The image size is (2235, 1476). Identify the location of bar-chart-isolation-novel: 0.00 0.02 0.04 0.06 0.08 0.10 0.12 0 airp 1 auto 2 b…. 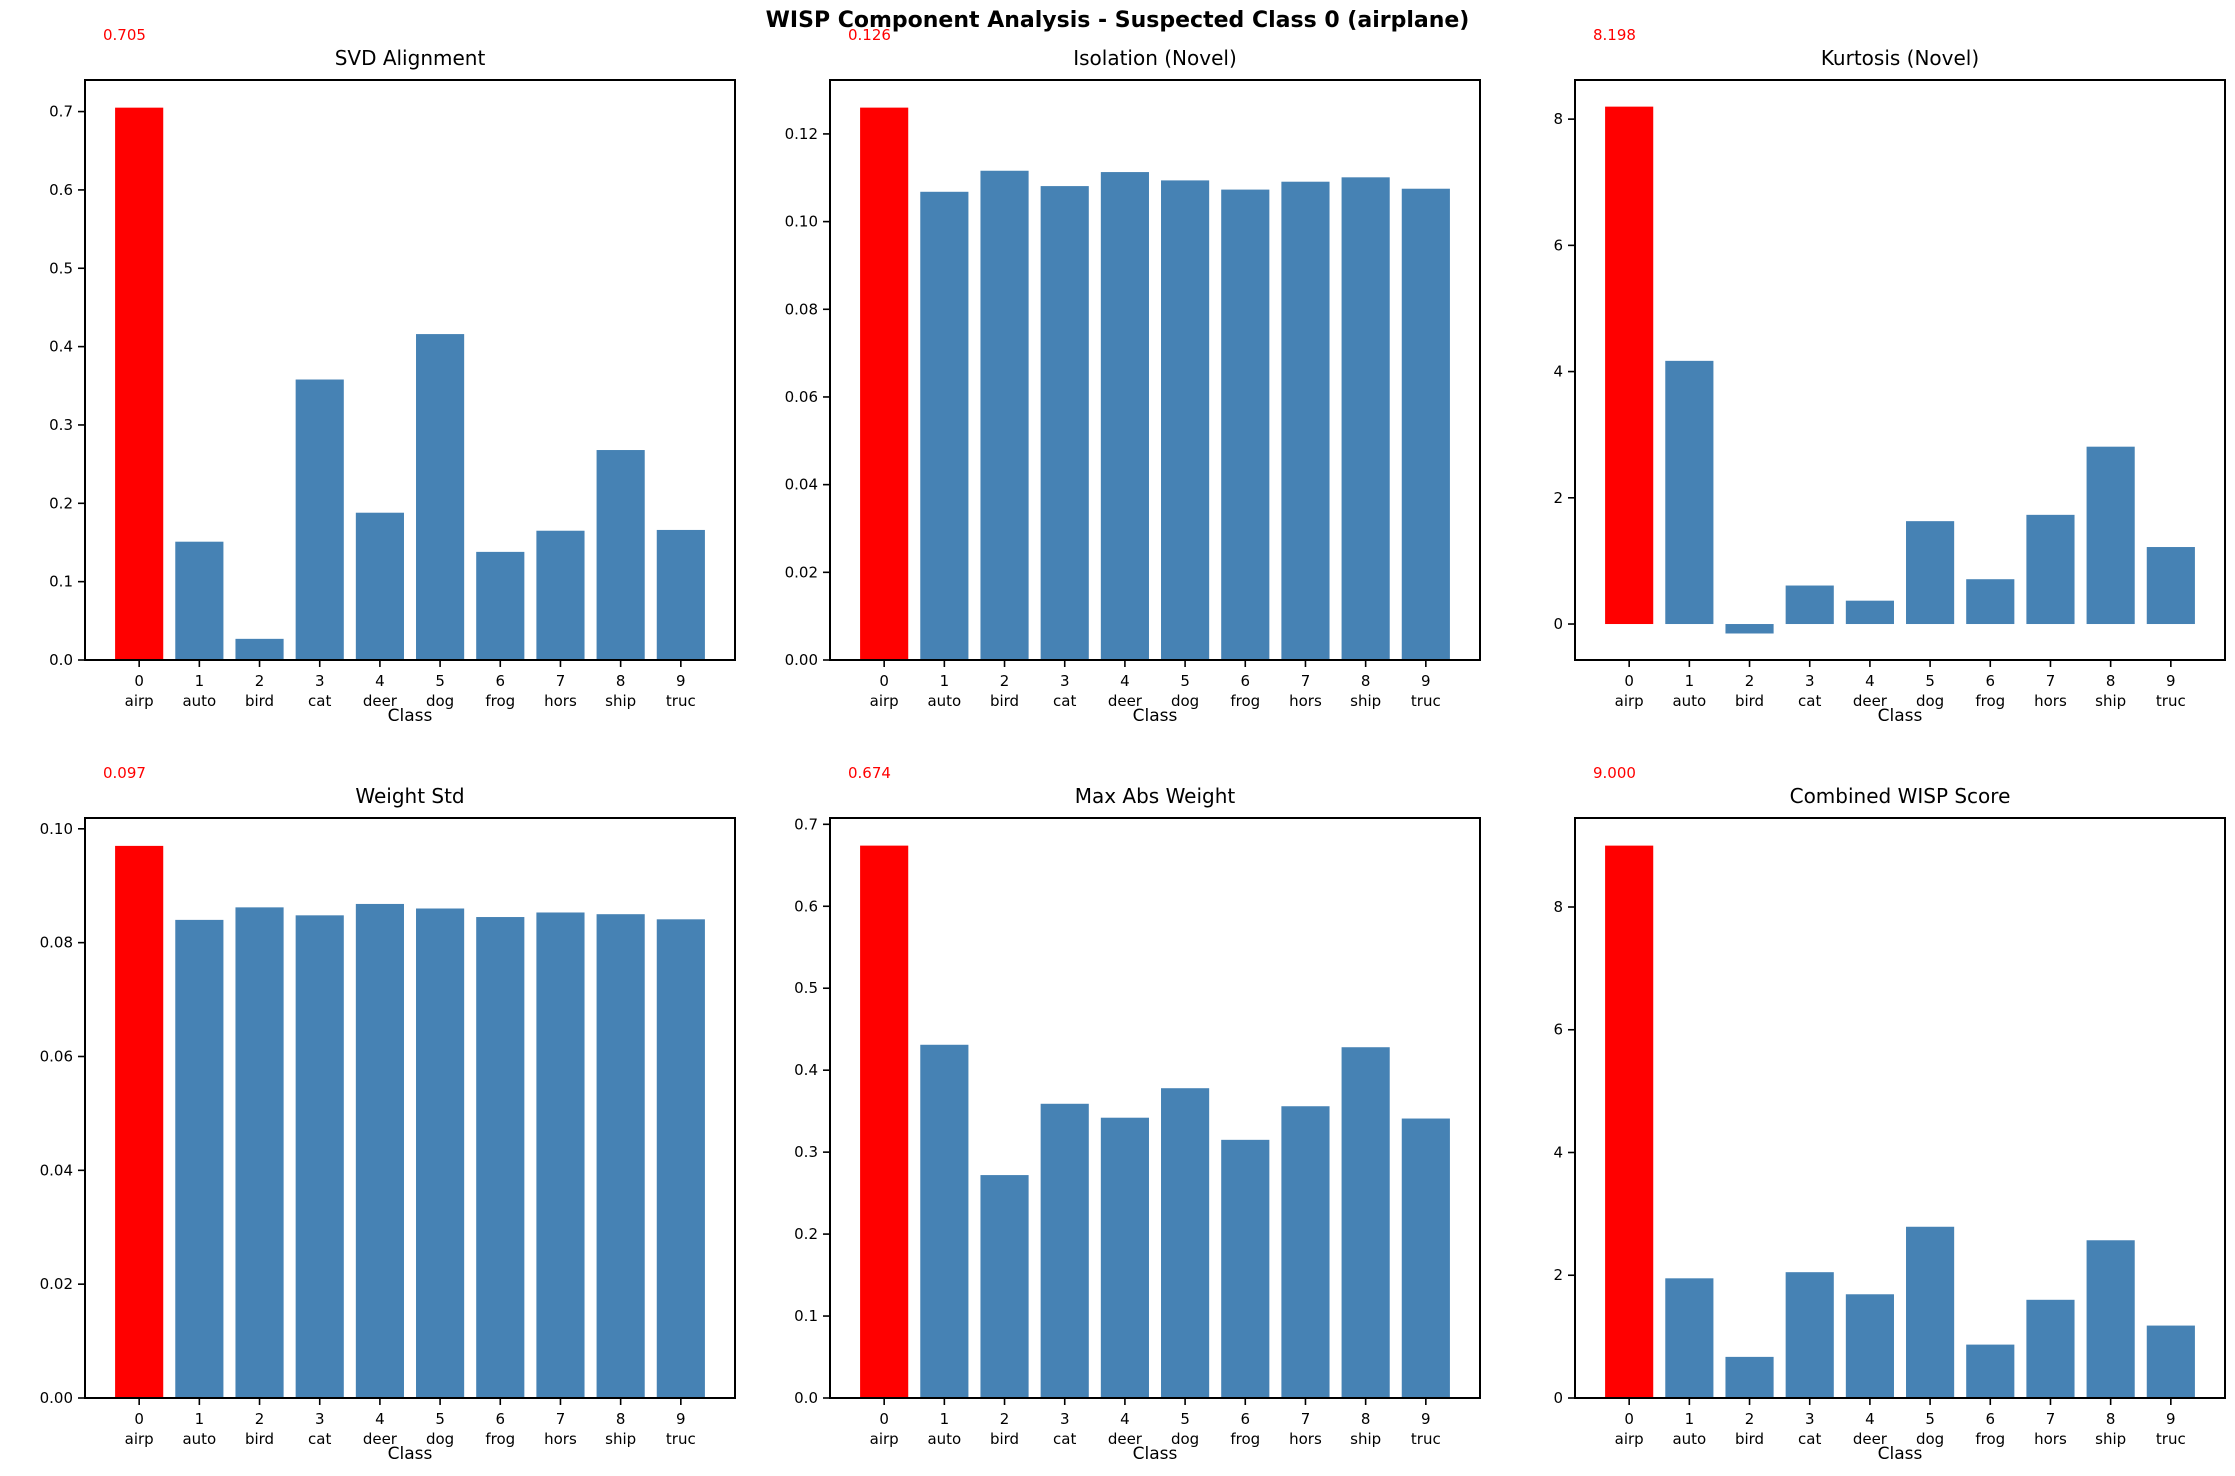
(1133, 394).